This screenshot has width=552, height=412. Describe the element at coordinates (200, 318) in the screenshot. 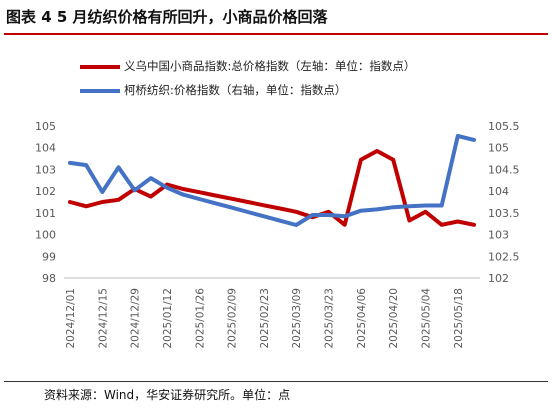

I see `x-tick-label: 2025/01/26` at that location.